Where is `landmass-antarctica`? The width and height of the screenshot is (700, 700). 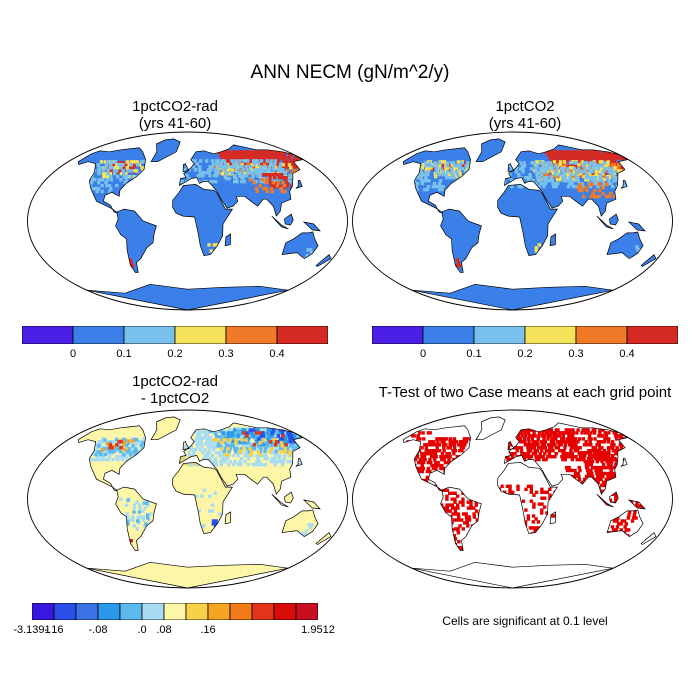
landmass-antarctica is located at coordinates (187, 575).